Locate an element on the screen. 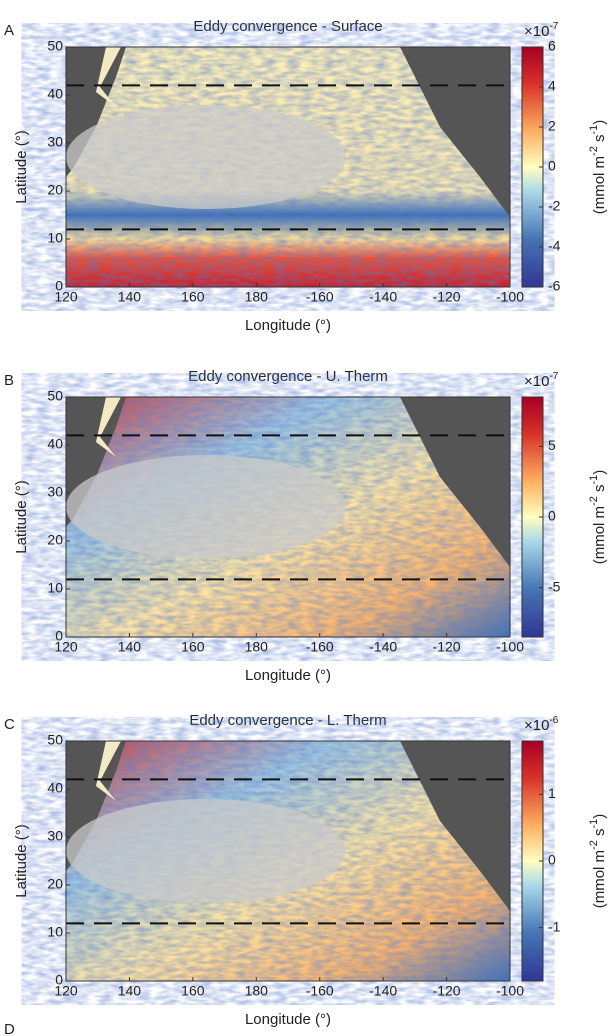  colorbar-tick-label: 6 is located at coordinates (552, 46).